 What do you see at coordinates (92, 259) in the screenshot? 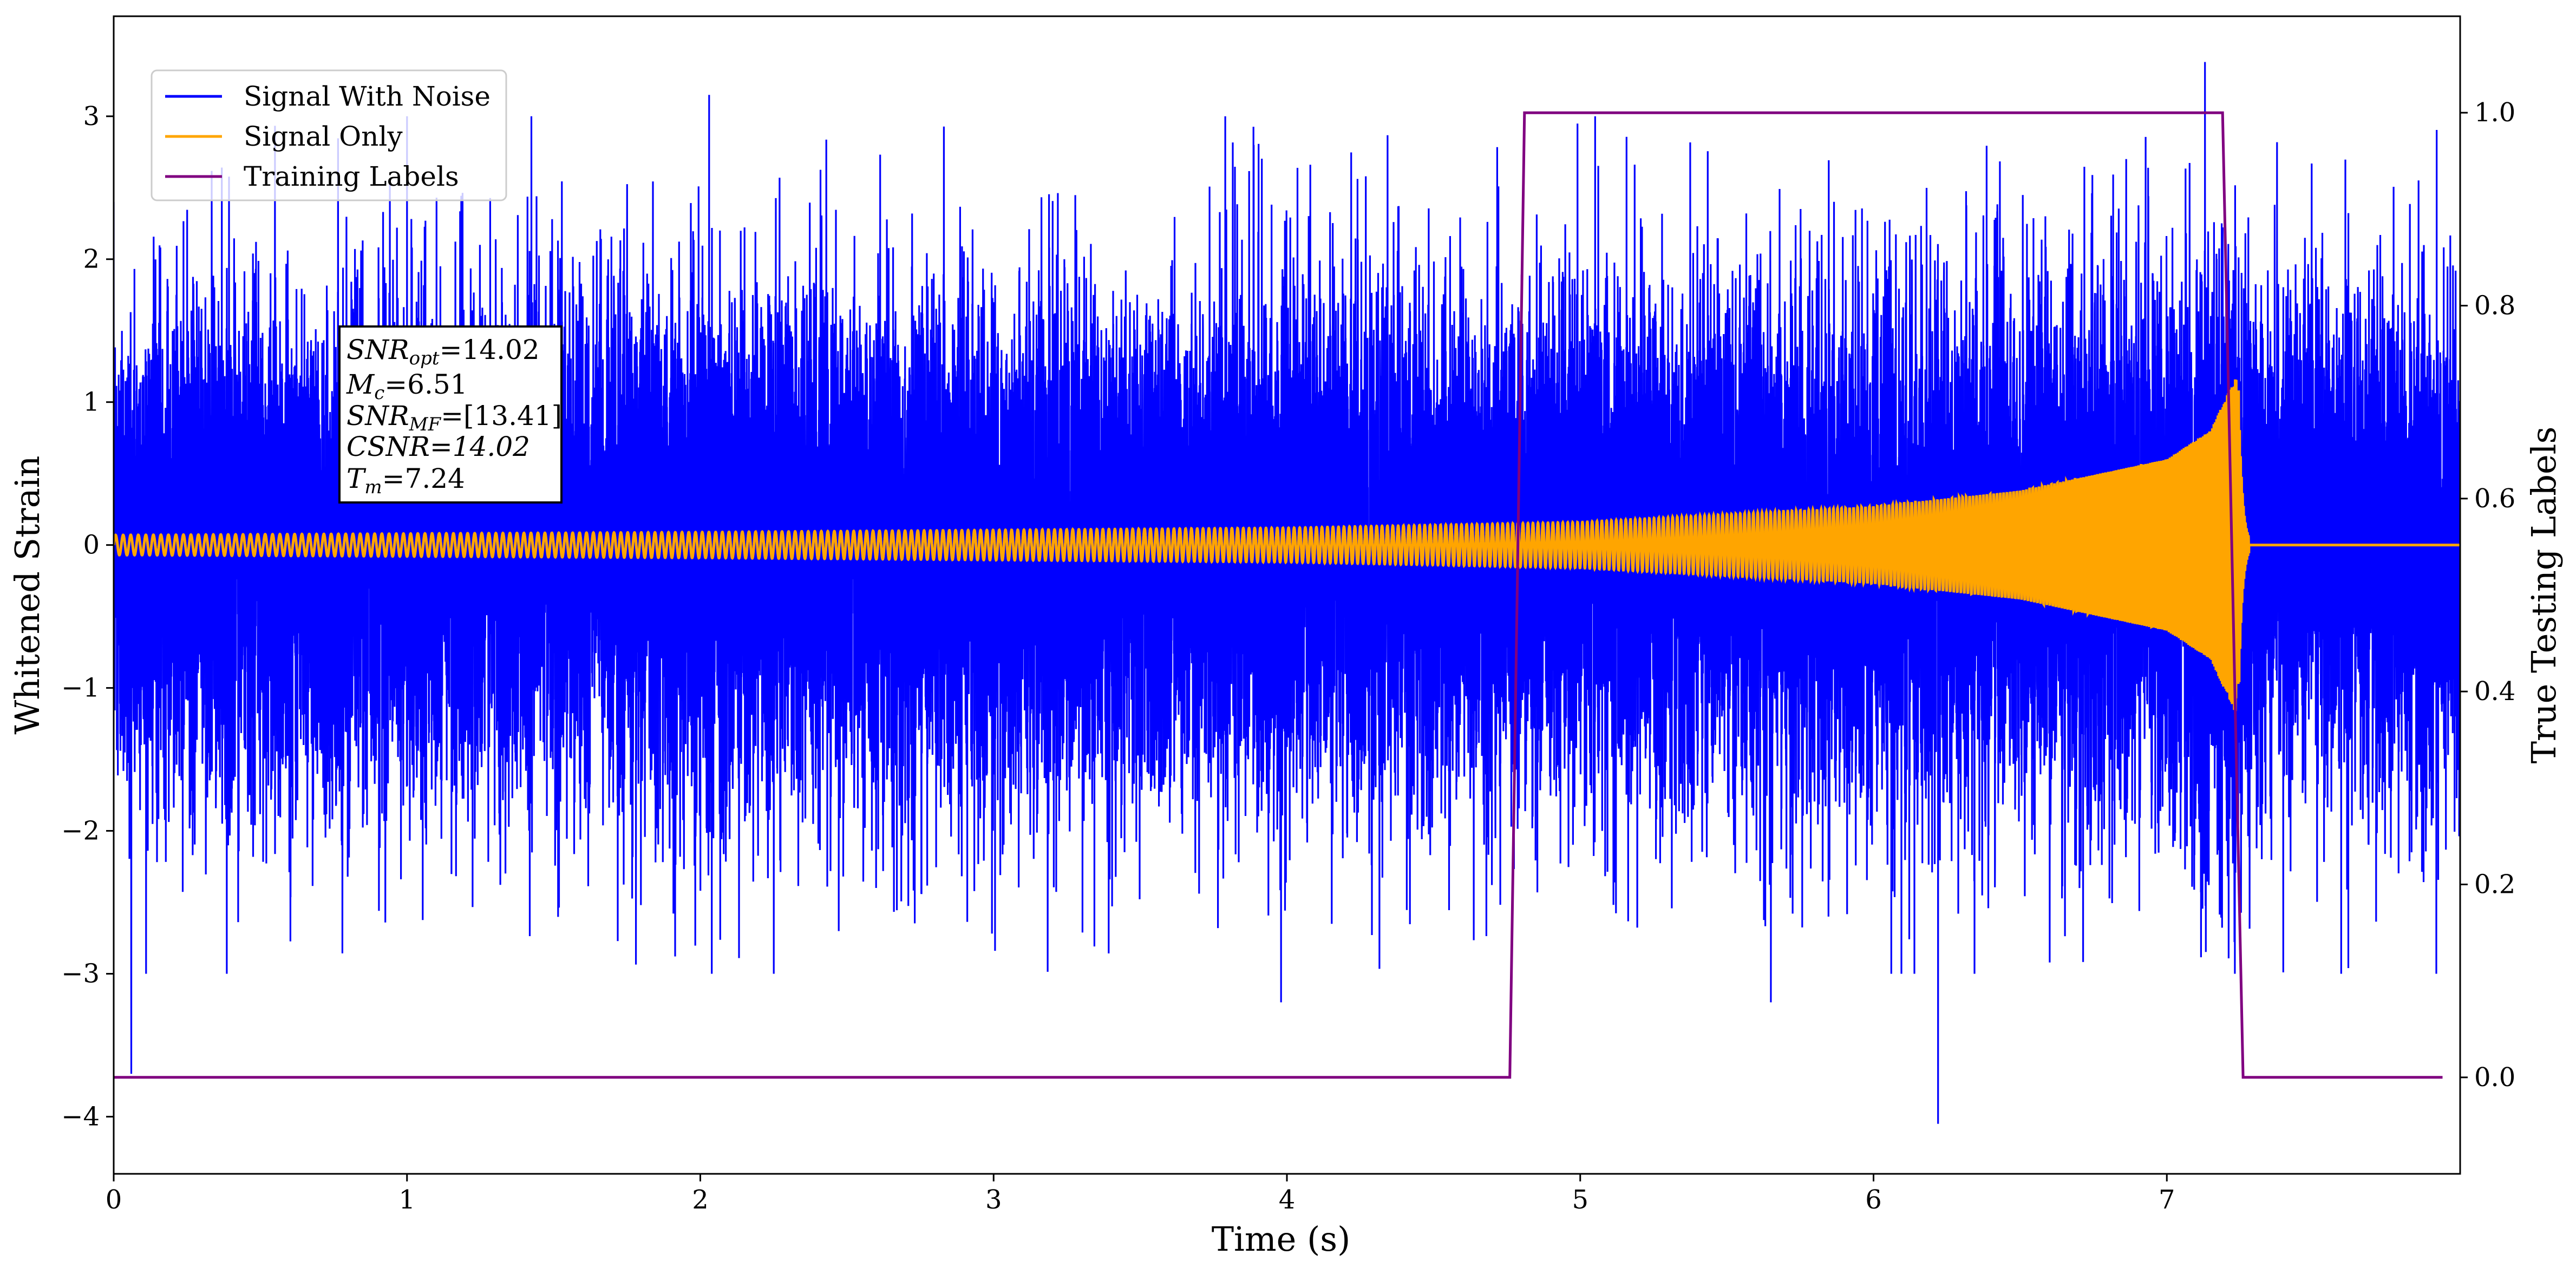
I see `y-tick-label: 2` at bounding box center [92, 259].